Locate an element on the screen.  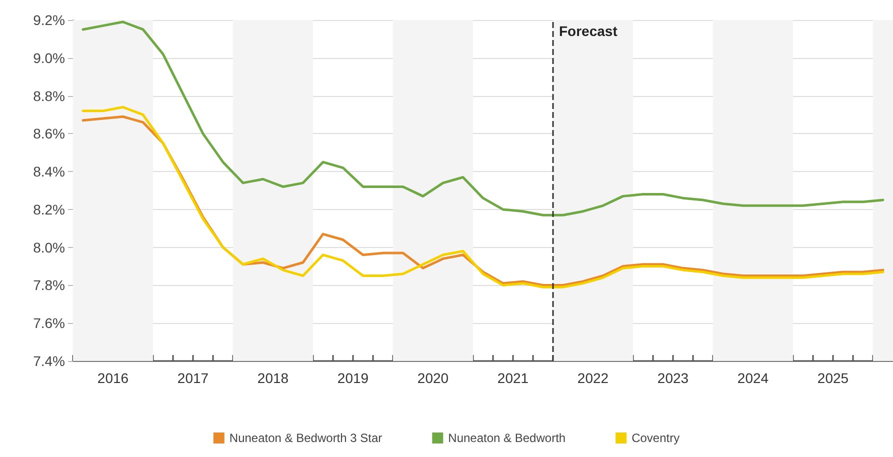
y-tick-label: 8.8% is located at coordinates (49, 96).